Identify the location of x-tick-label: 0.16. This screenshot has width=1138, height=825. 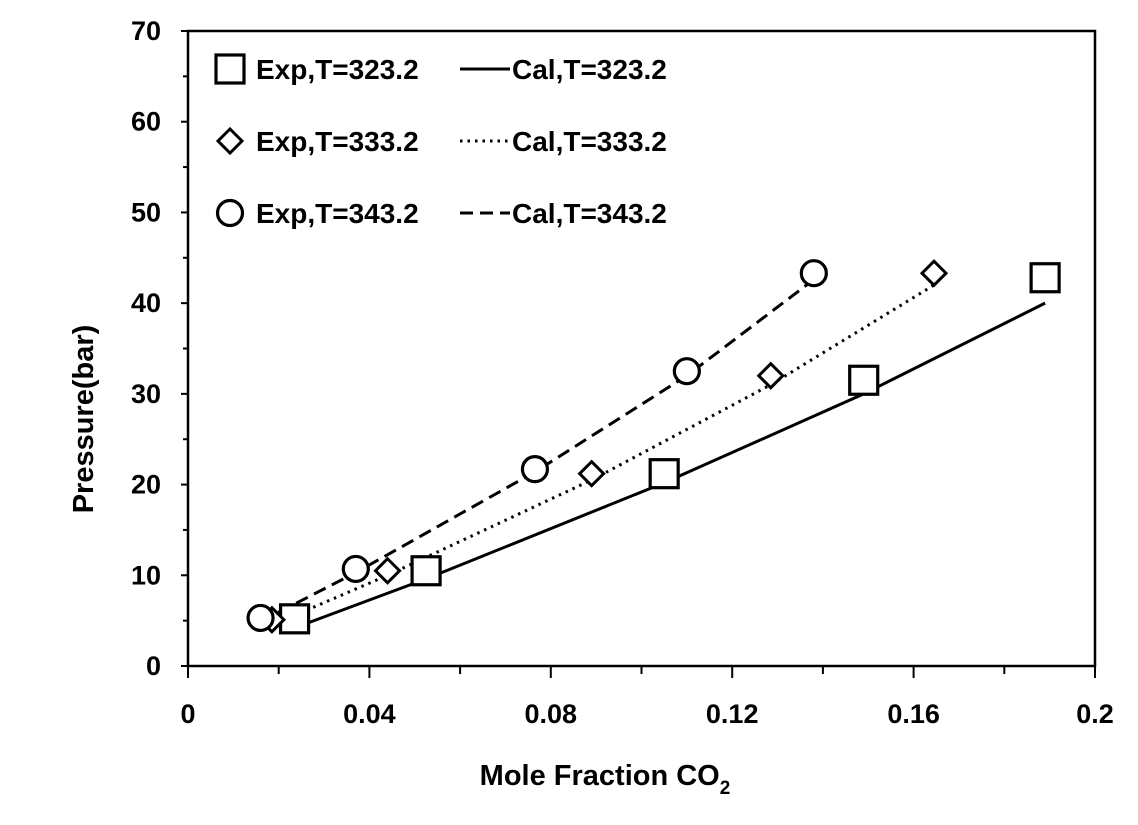
(913, 714).